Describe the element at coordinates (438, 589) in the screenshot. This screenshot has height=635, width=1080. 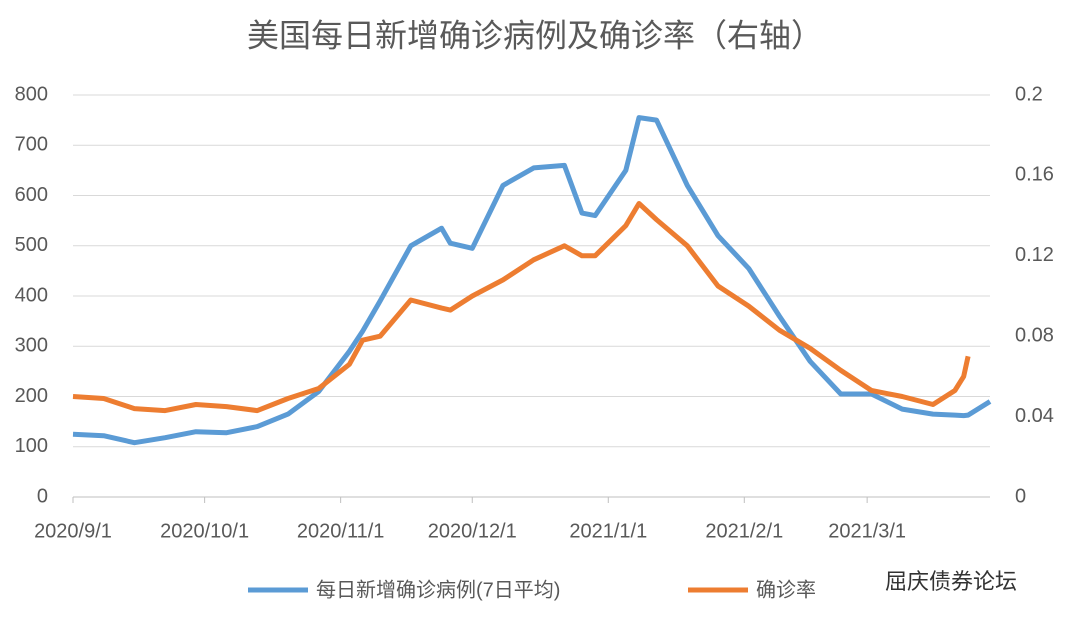
I see `legend-label: 每日新增确诊病例(7日平均)` at that location.